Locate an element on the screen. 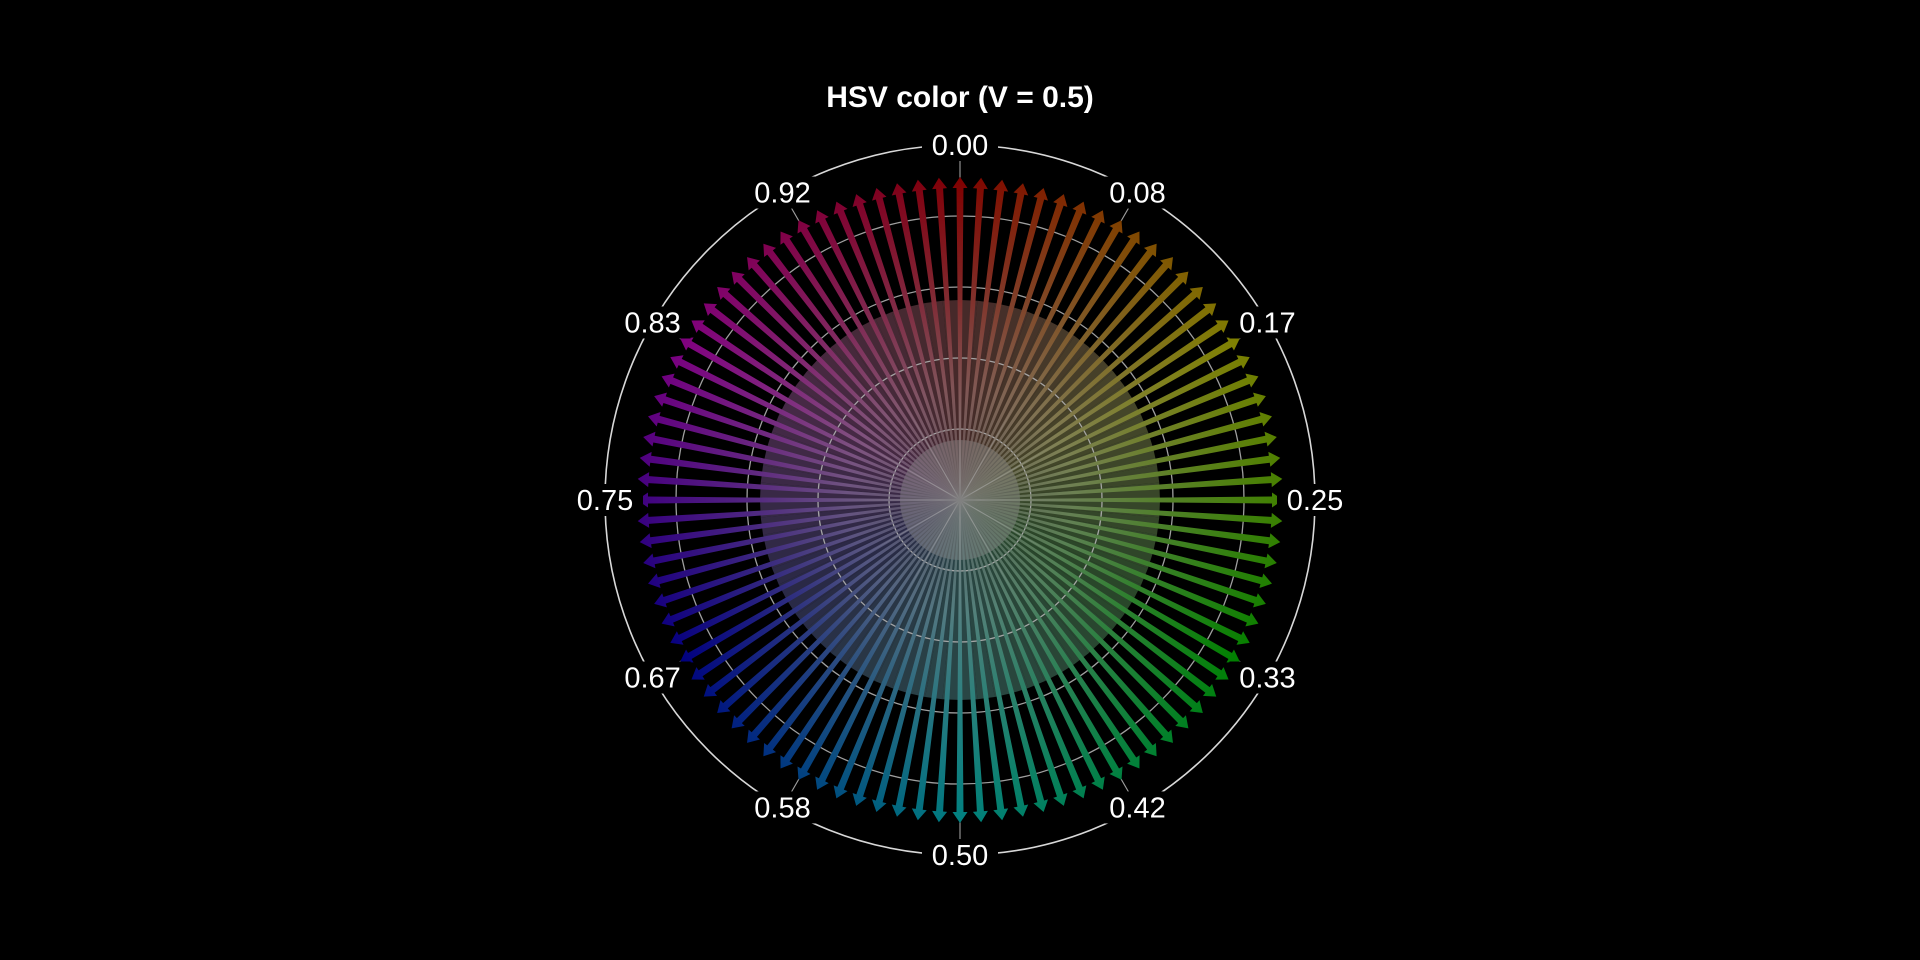 This screenshot has height=960, width=1920. chart-title: HSV color (V = 0.5) is located at coordinates (960, 97).